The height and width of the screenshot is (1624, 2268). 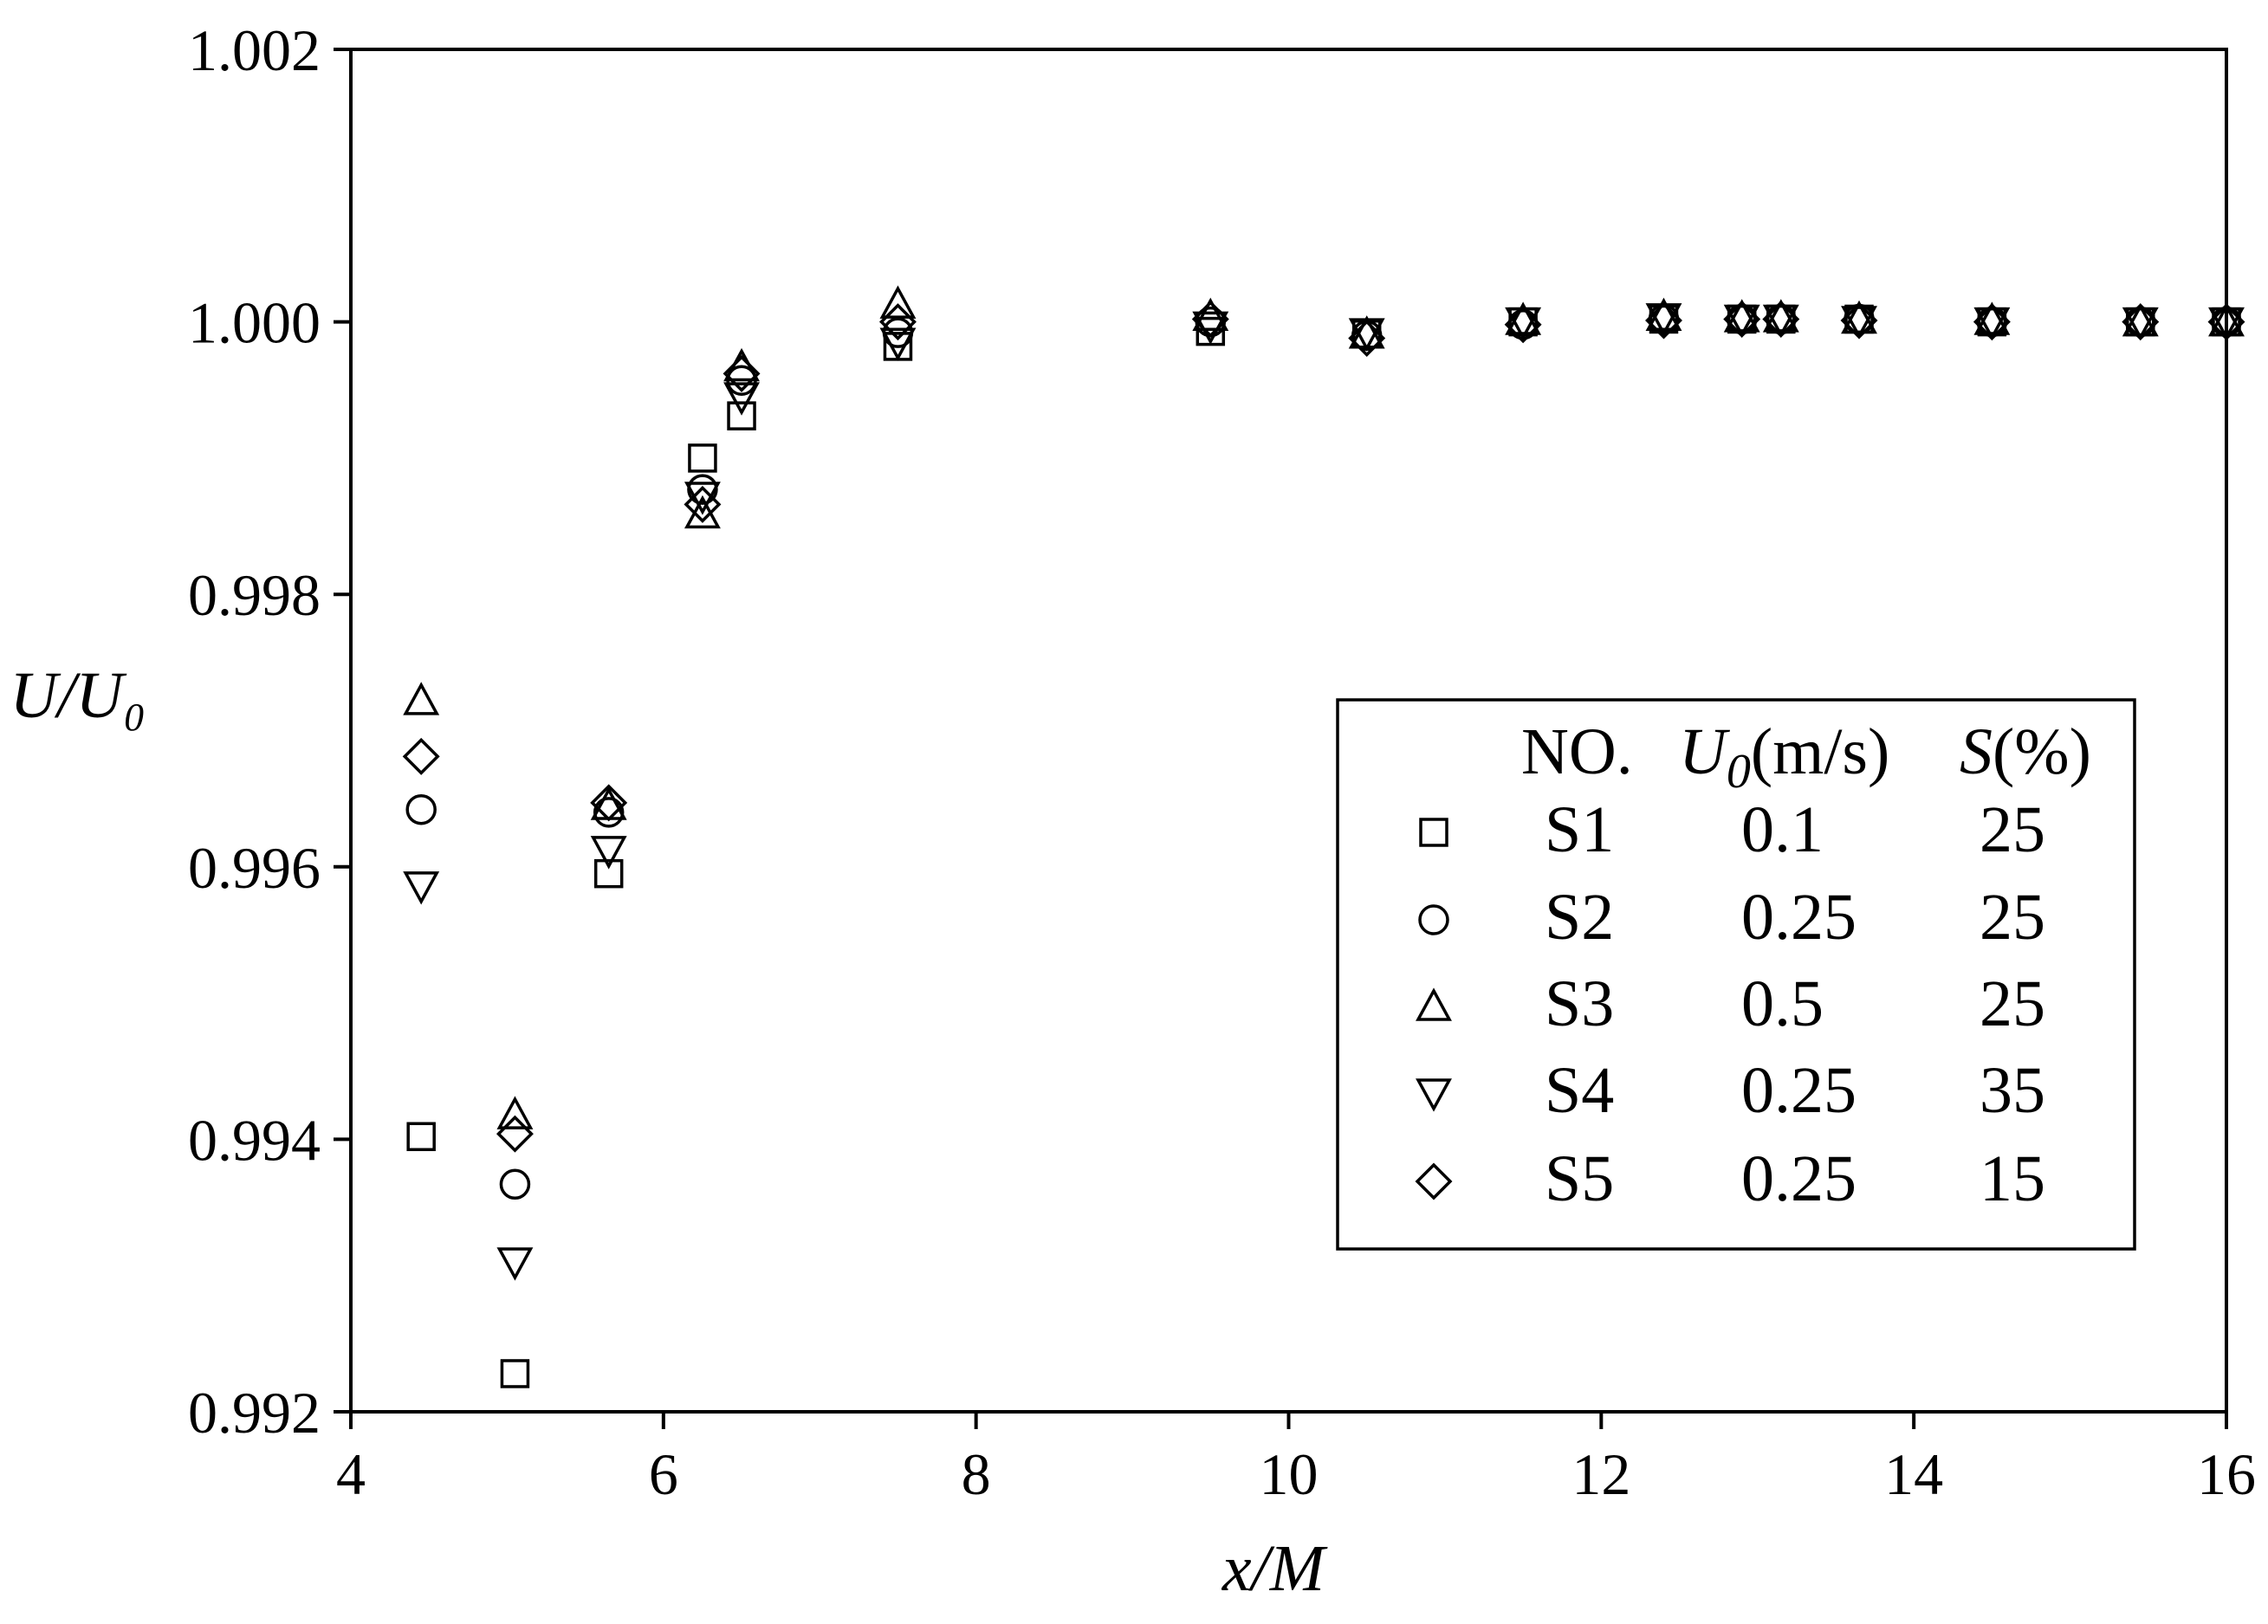 I want to click on legend-marker-s1, so click(x=1433, y=832).